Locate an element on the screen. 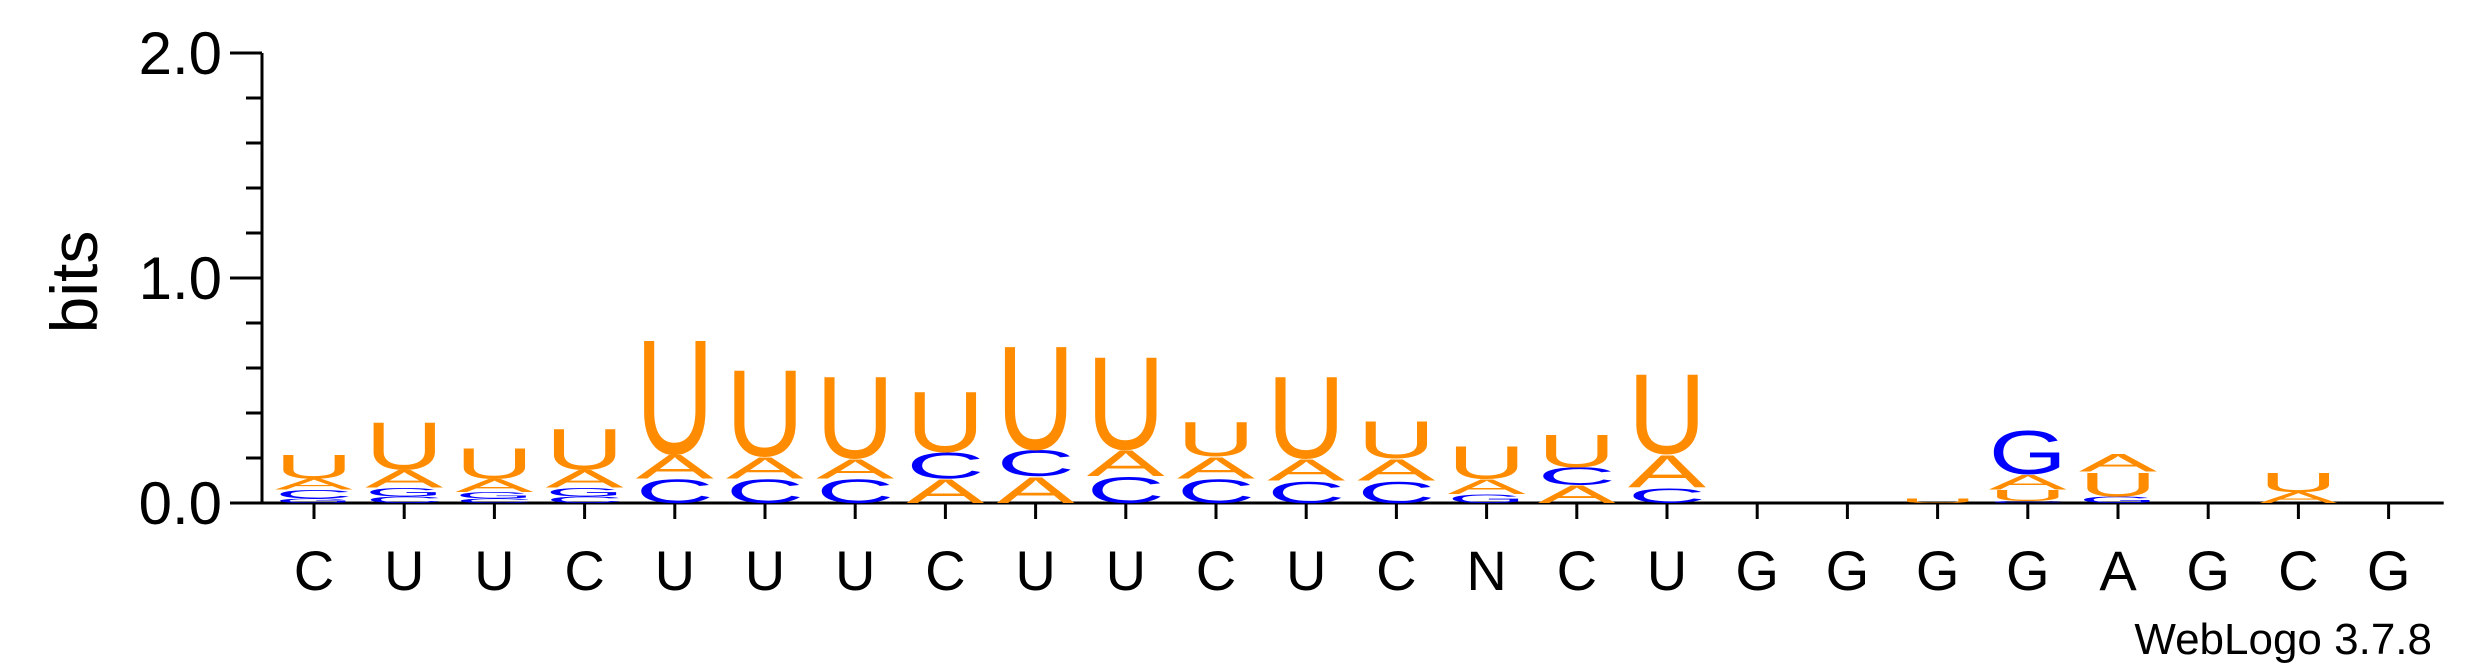 This screenshot has height=667, width=2475. y-axis: 0.0 1.0 2.0 is located at coordinates (201, 278).